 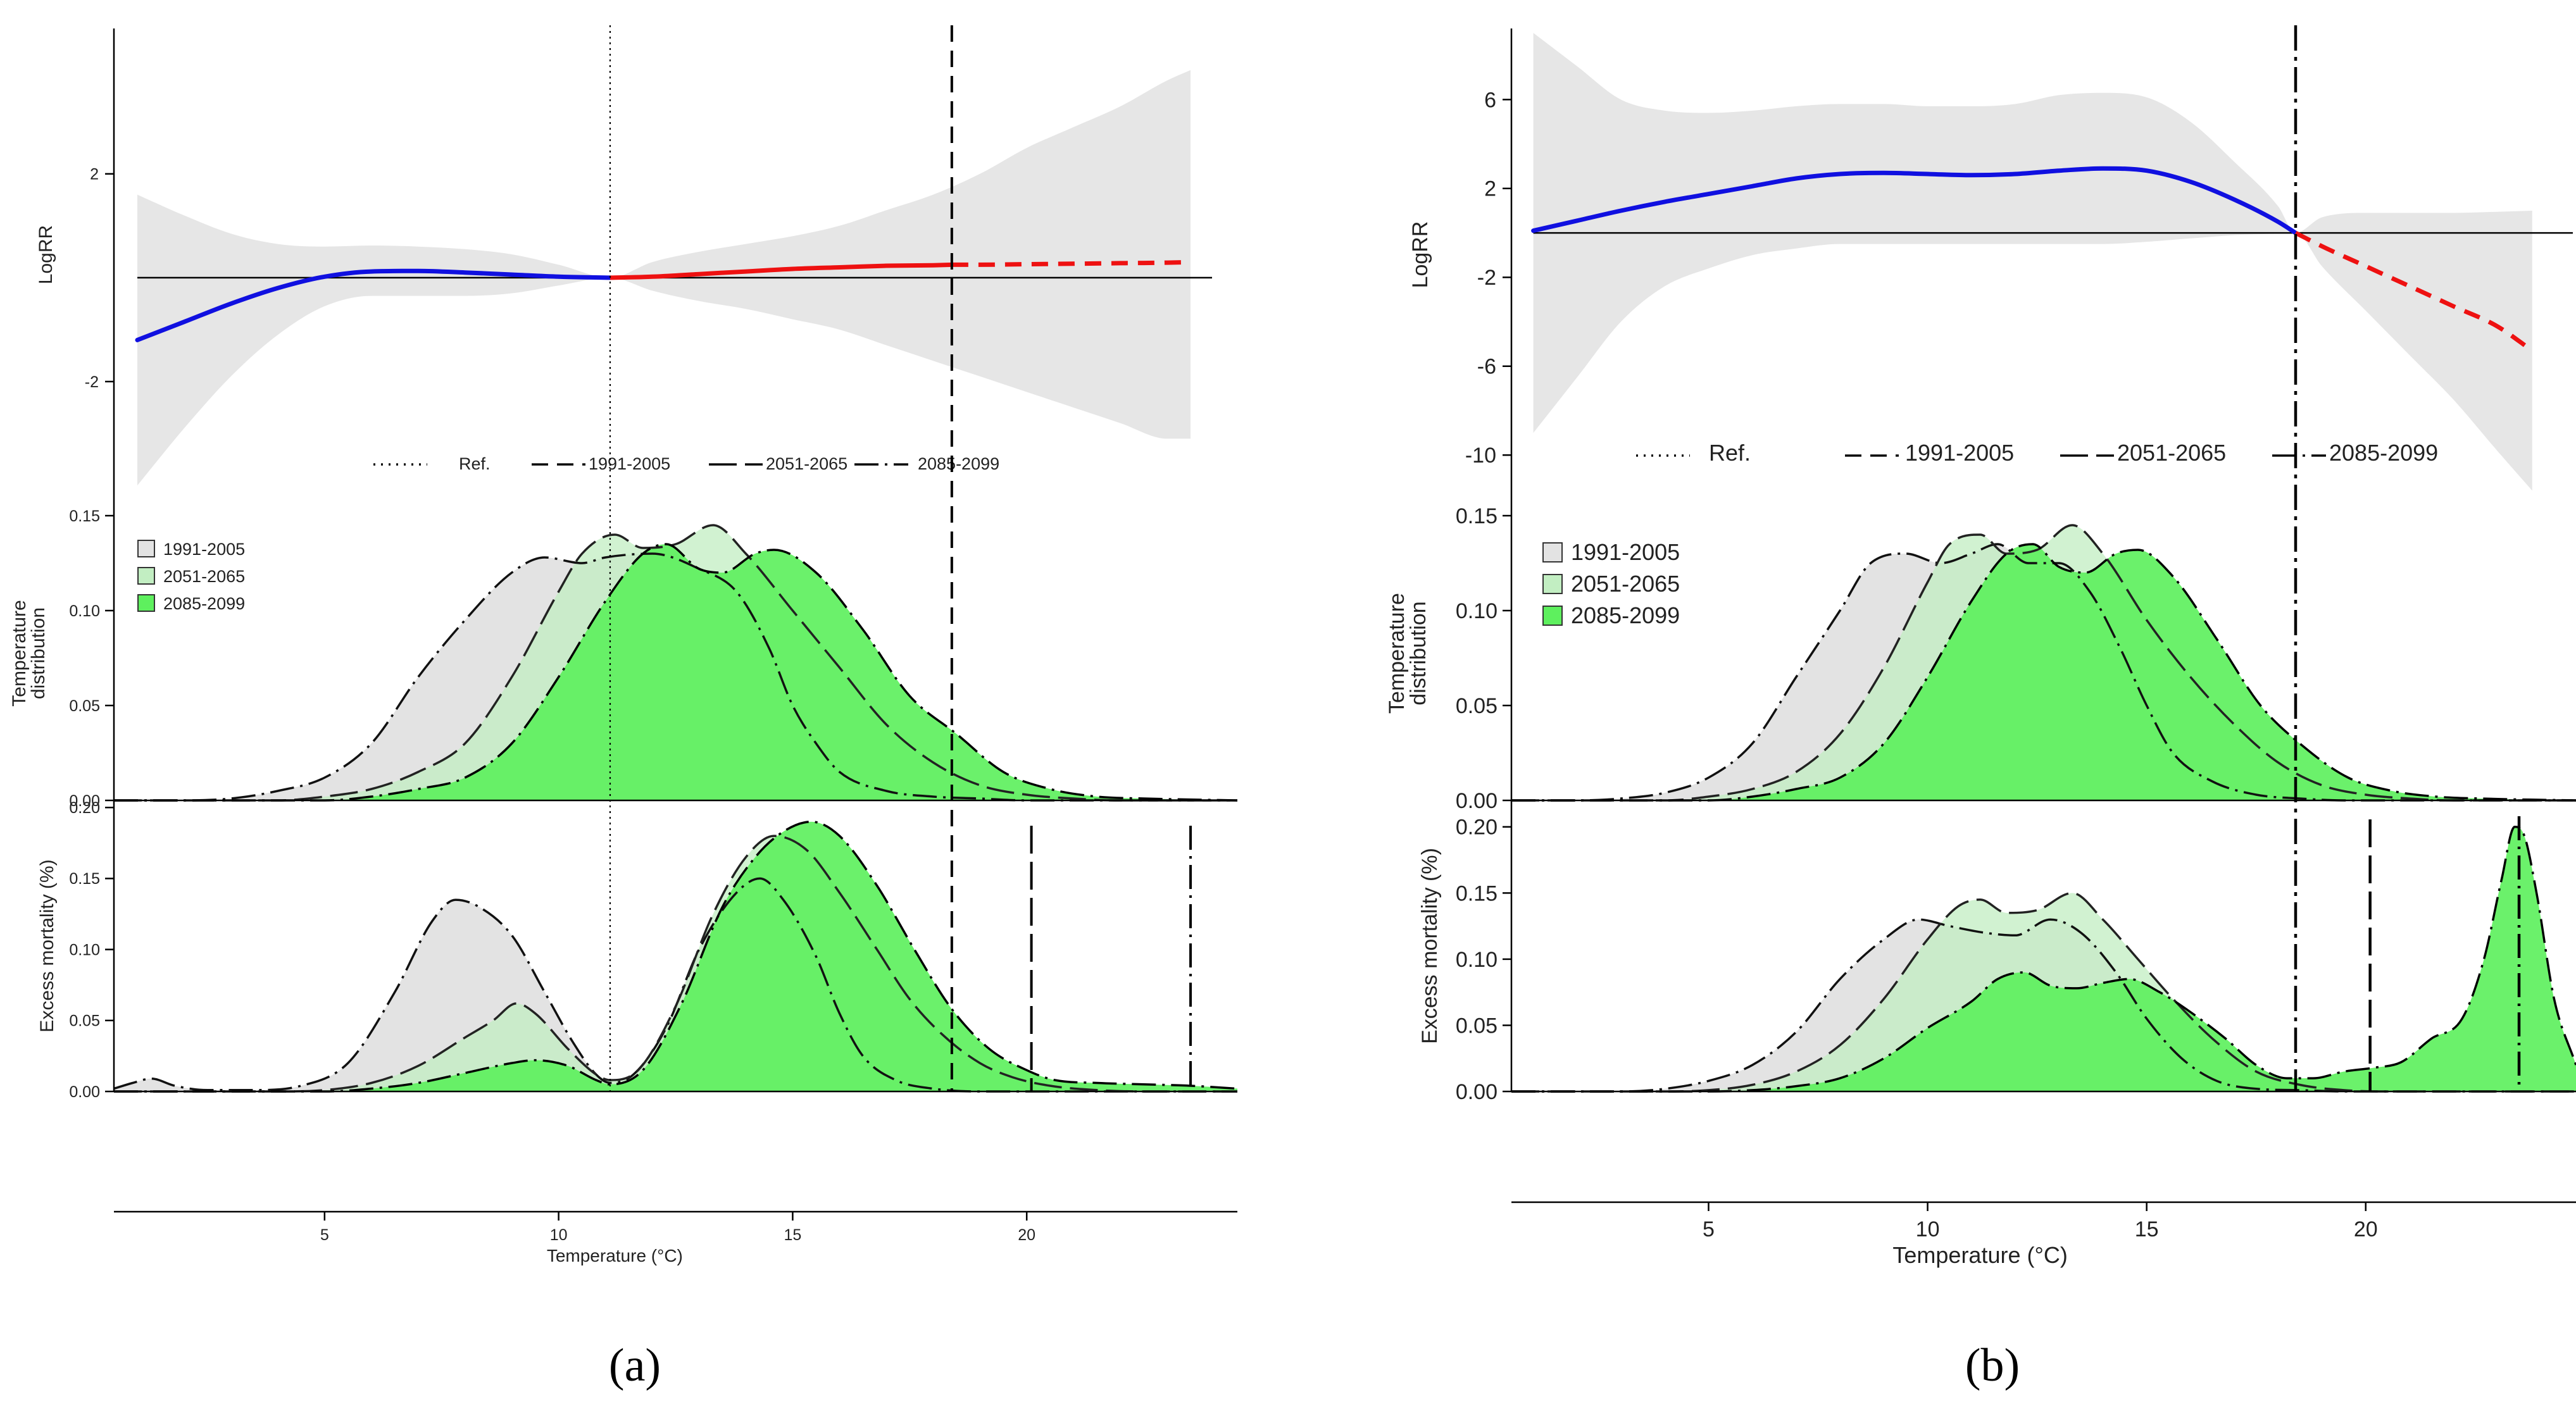 I want to click on fill-legend-label: 2085-2099, so click(x=204, y=603).